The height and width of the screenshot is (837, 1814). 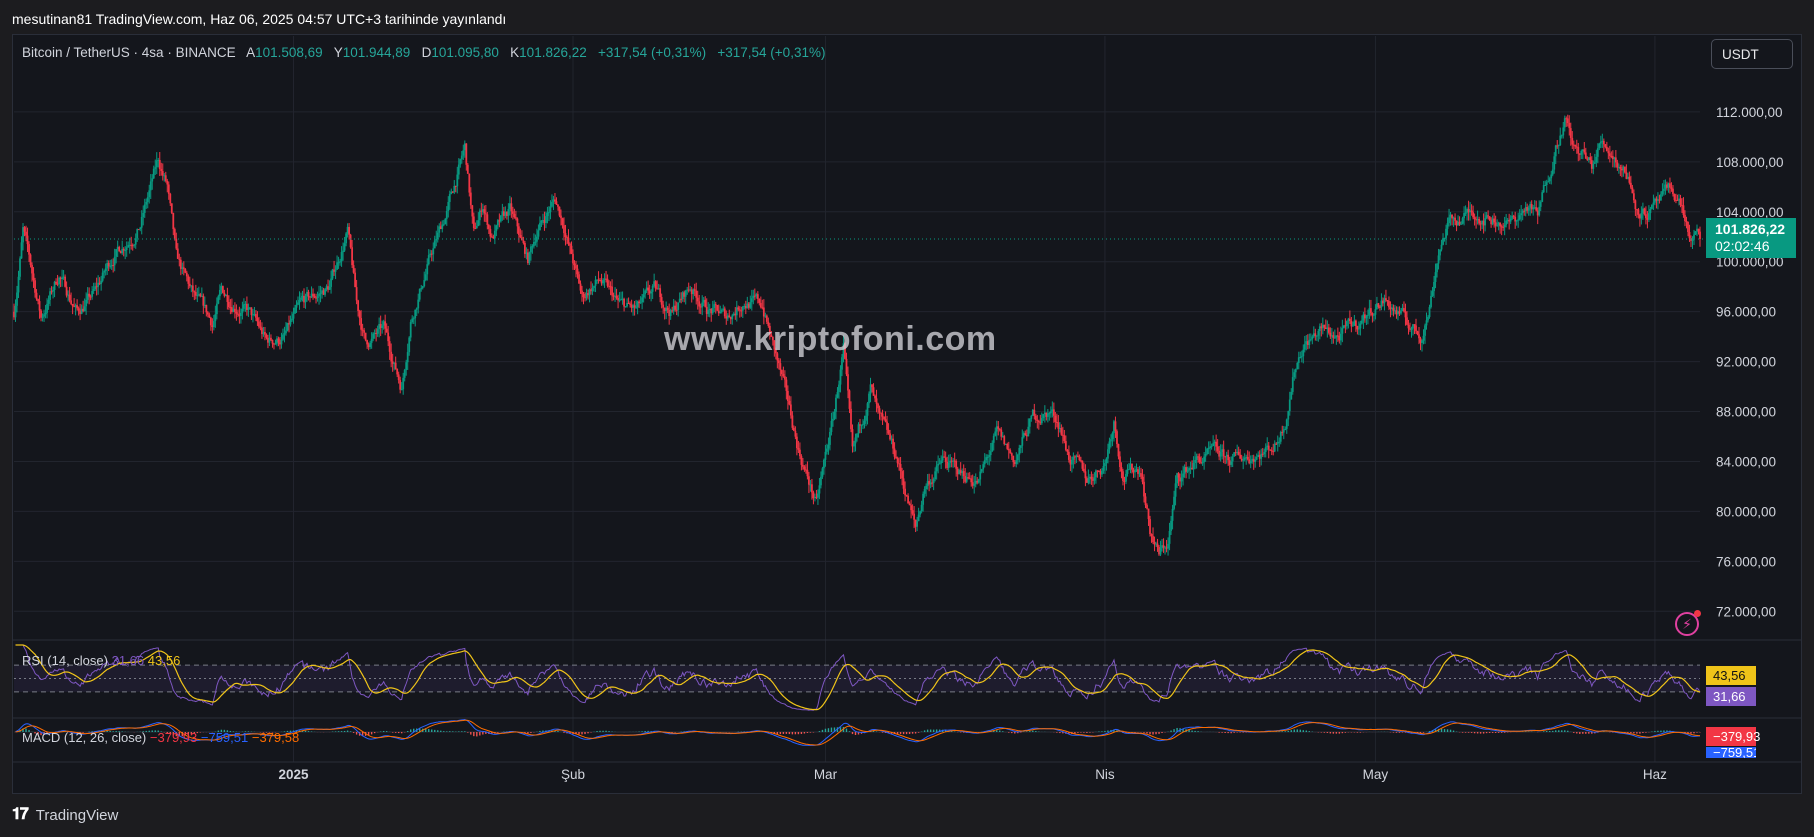 I want to click on rsi-value: 31,66, so click(x=128, y=660).